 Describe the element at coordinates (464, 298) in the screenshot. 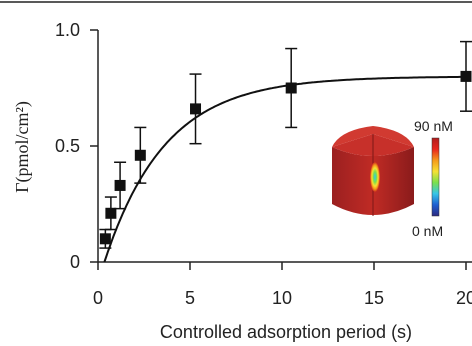

I see `x-tick-label: 20` at that location.